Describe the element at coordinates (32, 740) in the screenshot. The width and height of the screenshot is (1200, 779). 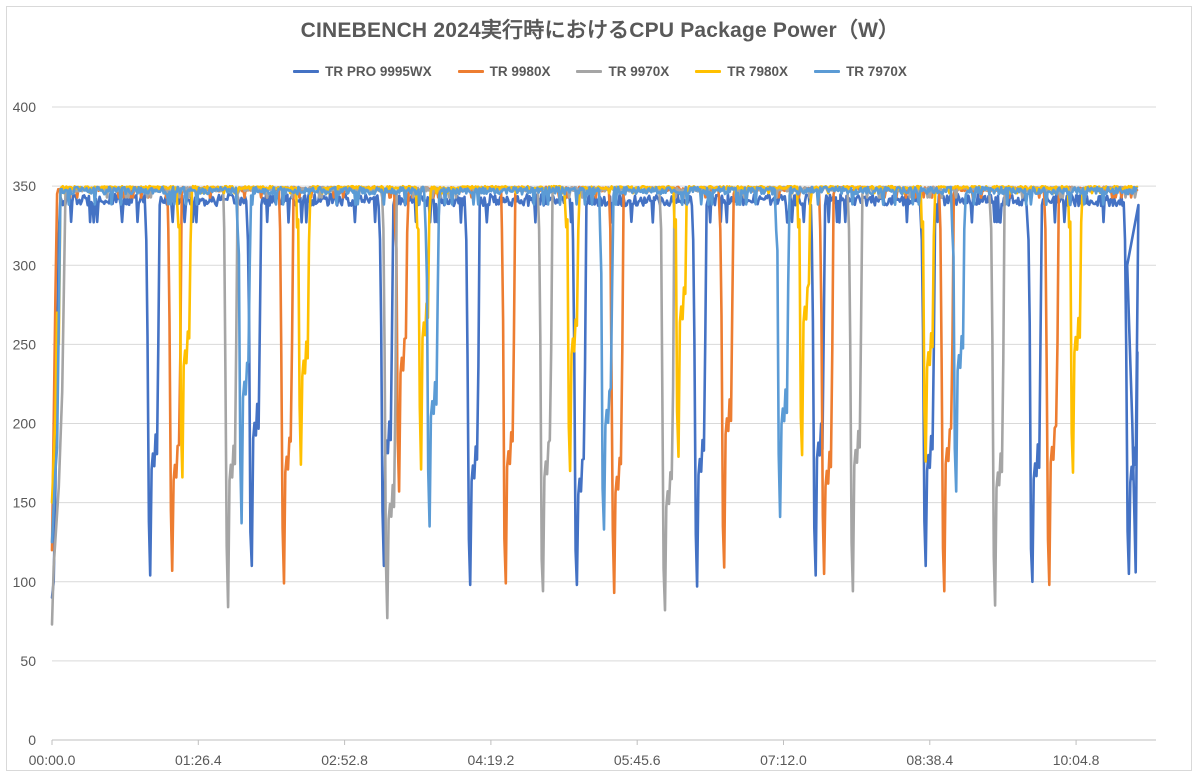
I see `y-tick-label: 0` at that location.